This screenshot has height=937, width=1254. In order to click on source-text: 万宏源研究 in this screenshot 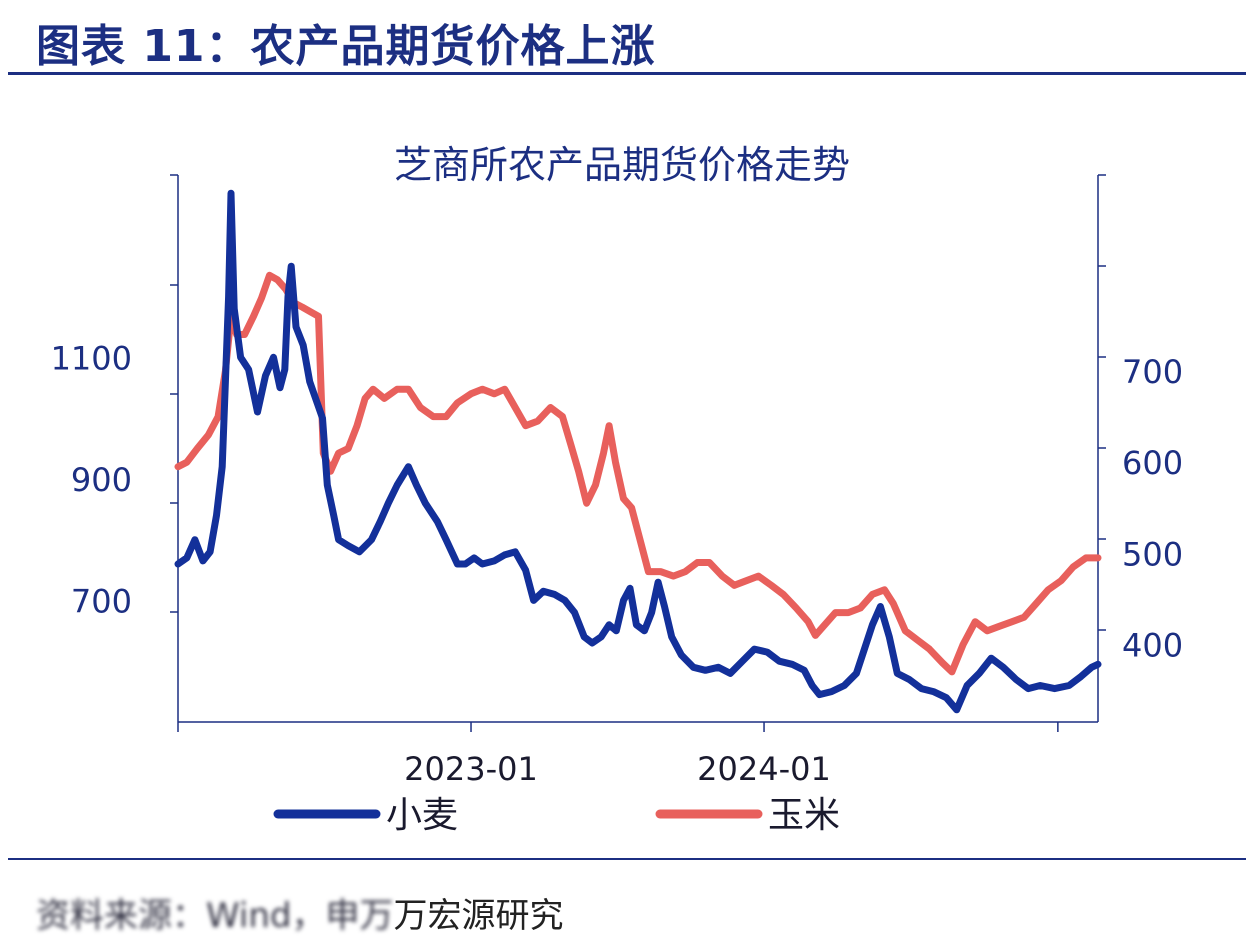, I will do `click(478, 916)`.